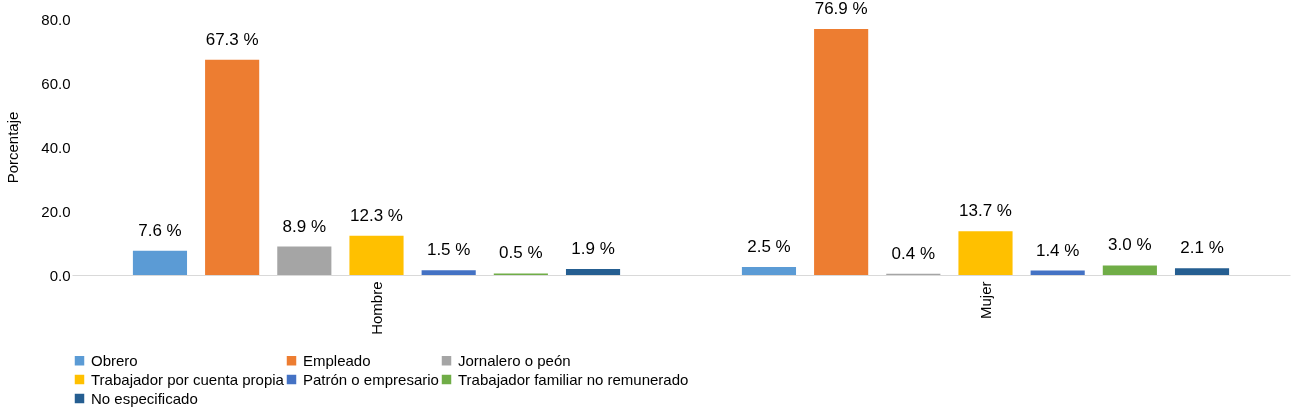 The image size is (1295, 412). Describe the element at coordinates (232, 39) in the screenshot. I see `data-label: 67.3 %` at that location.